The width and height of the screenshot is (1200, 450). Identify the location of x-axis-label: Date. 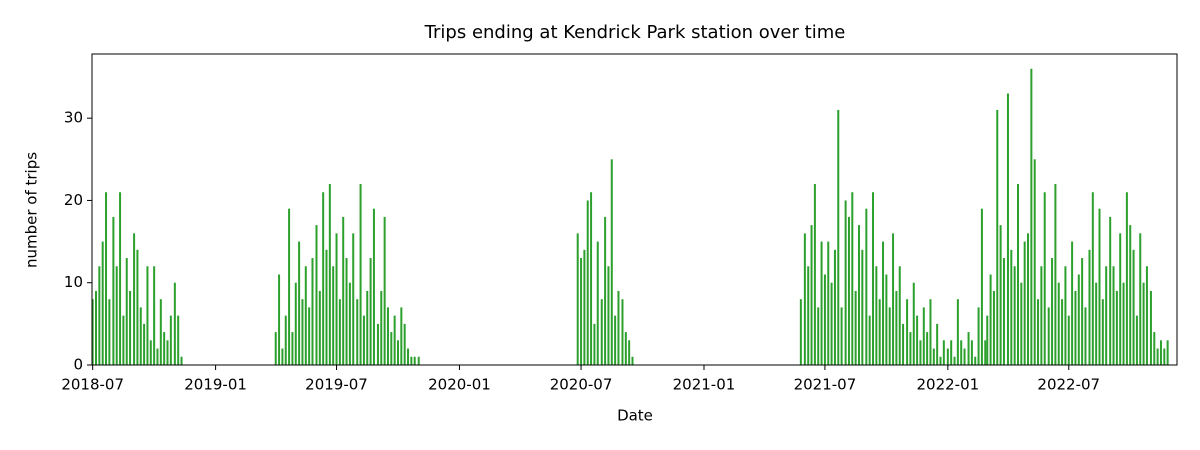
(635, 416).